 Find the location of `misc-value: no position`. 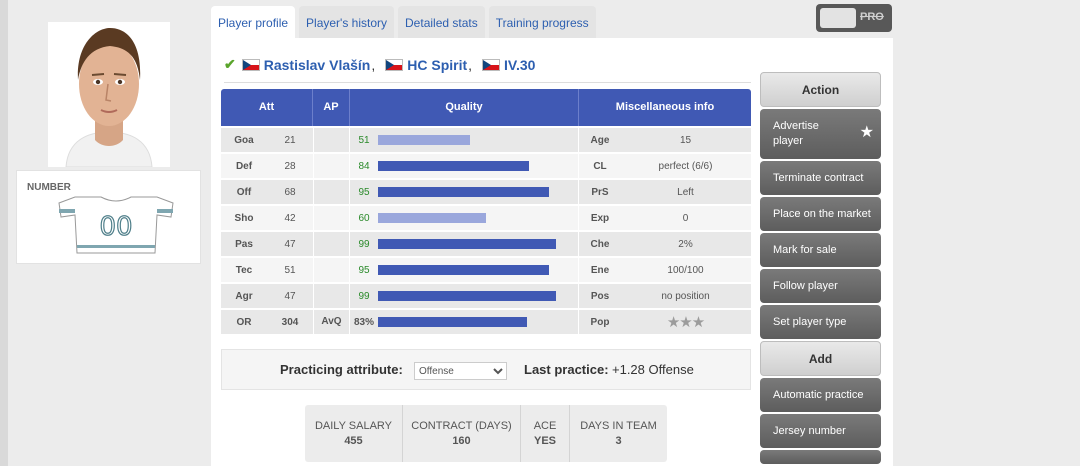

misc-value: no position is located at coordinates (685, 296).